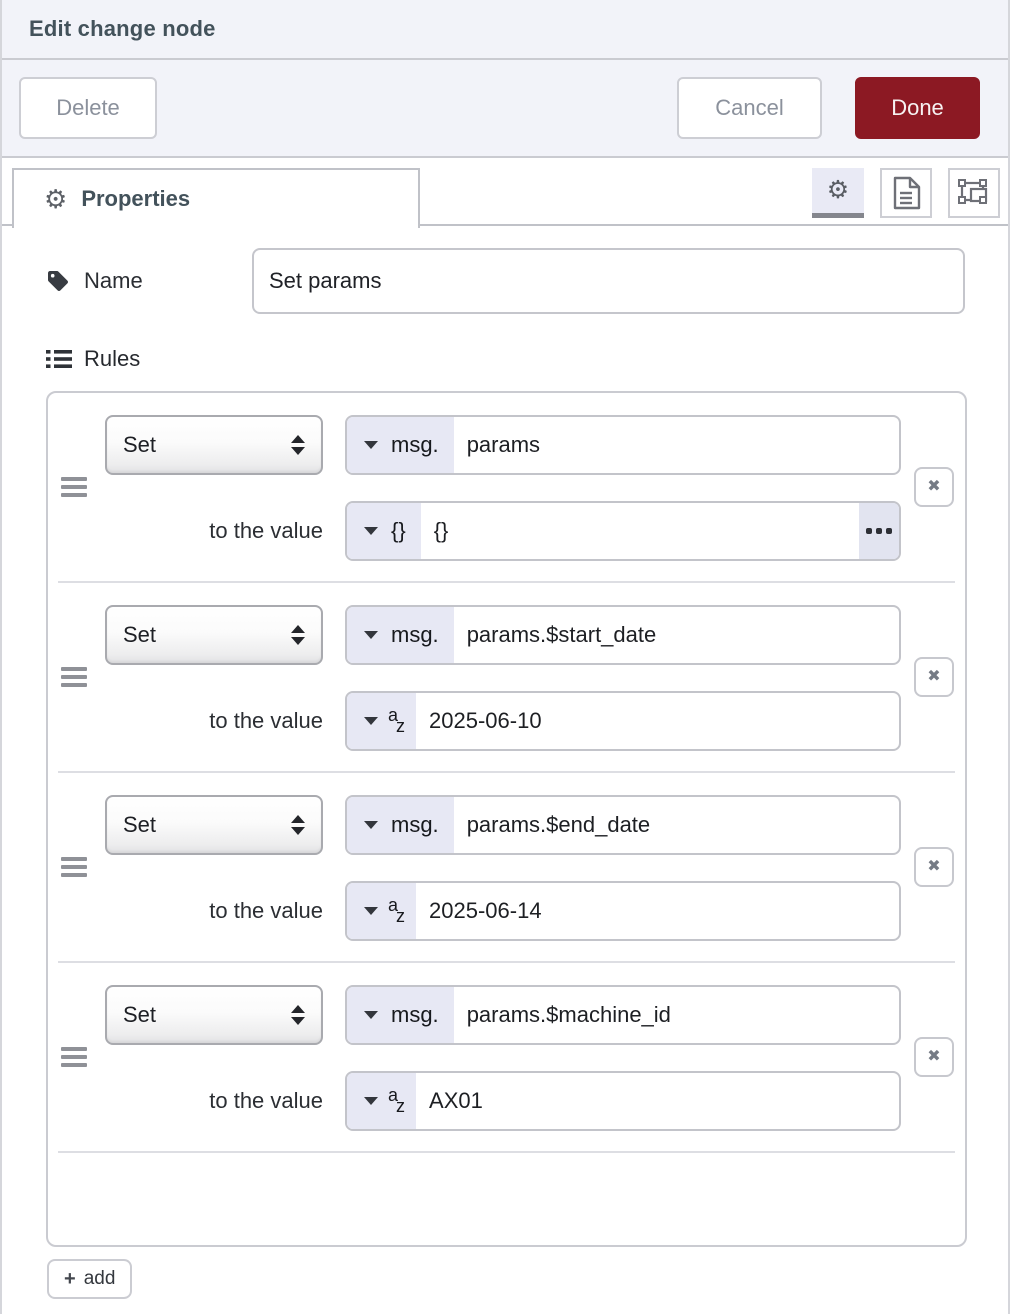  What do you see at coordinates (113, 280) in the screenshot?
I see `name-label: Name` at bounding box center [113, 280].